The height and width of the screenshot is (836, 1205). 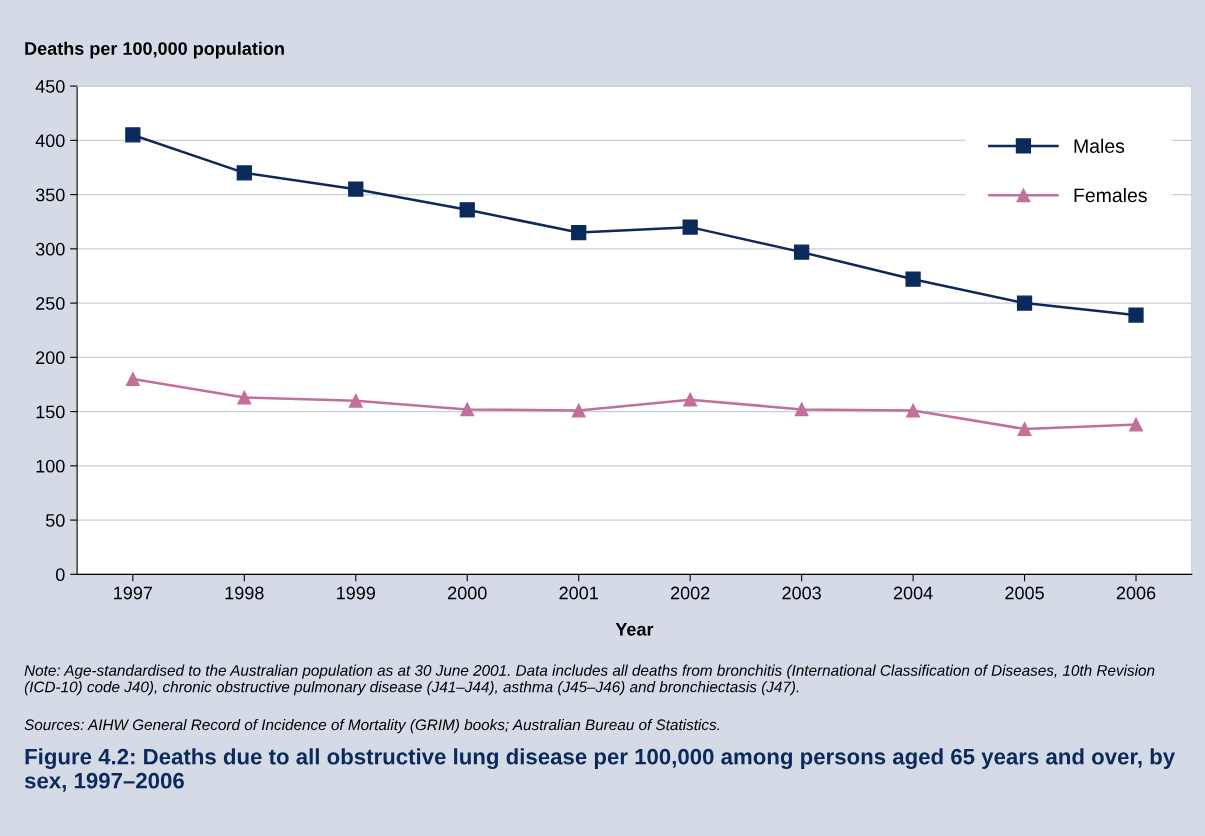 What do you see at coordinates (690, 593) in the screenshot?
I see `x-tick-label: 2002` at bounding box center [690, 593].